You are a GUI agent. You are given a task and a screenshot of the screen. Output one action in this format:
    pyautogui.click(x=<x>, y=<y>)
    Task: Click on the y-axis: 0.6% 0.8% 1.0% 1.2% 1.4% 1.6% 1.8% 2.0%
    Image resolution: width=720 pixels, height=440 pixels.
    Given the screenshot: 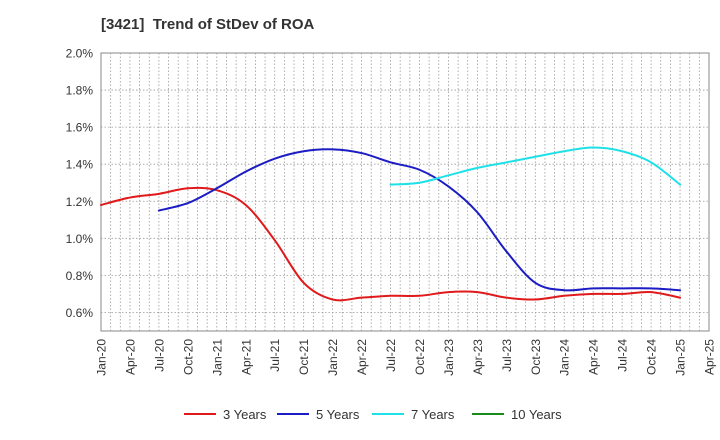 What is the action you would take?
    pyautogui.click(x=80, y=183)
    